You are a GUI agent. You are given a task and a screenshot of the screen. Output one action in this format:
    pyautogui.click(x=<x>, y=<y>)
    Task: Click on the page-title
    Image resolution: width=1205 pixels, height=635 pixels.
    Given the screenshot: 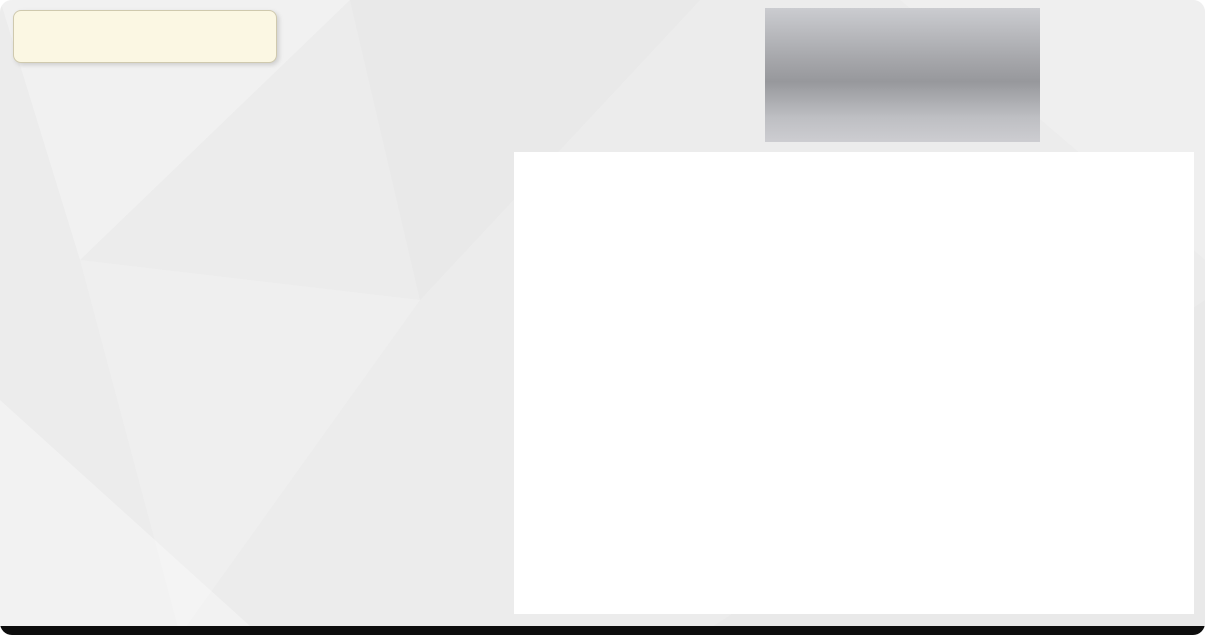 What is the action you would take?
    pyautogui.click(x=145, y=36)
    